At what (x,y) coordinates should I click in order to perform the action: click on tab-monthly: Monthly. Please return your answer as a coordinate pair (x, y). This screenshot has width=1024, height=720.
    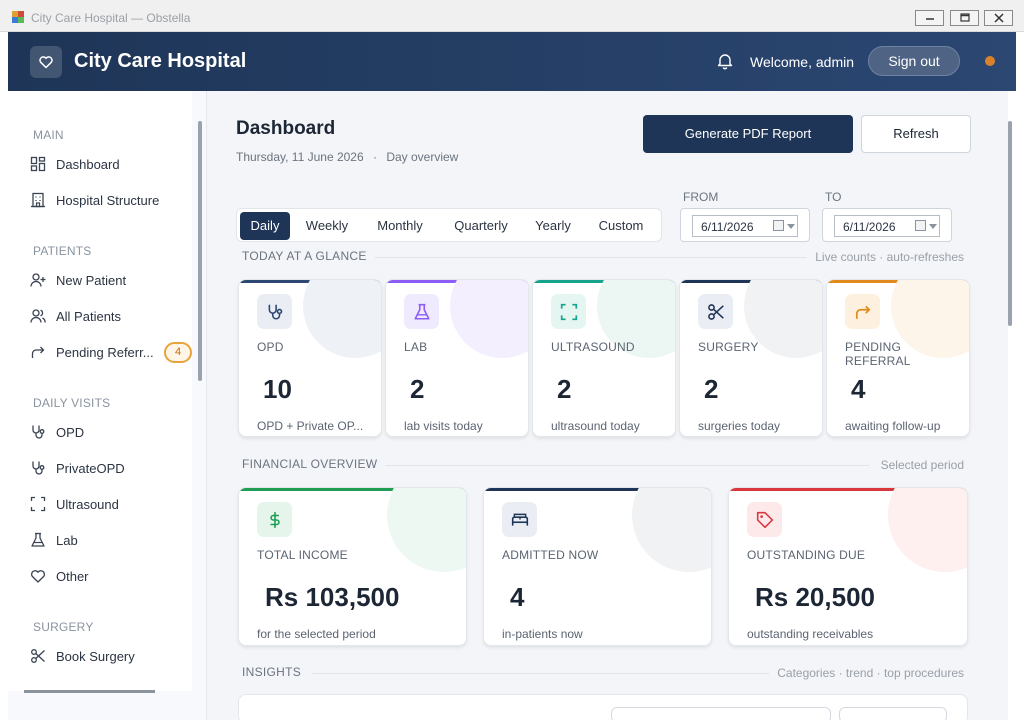
    Looking at the image, I should click on (400, 225).